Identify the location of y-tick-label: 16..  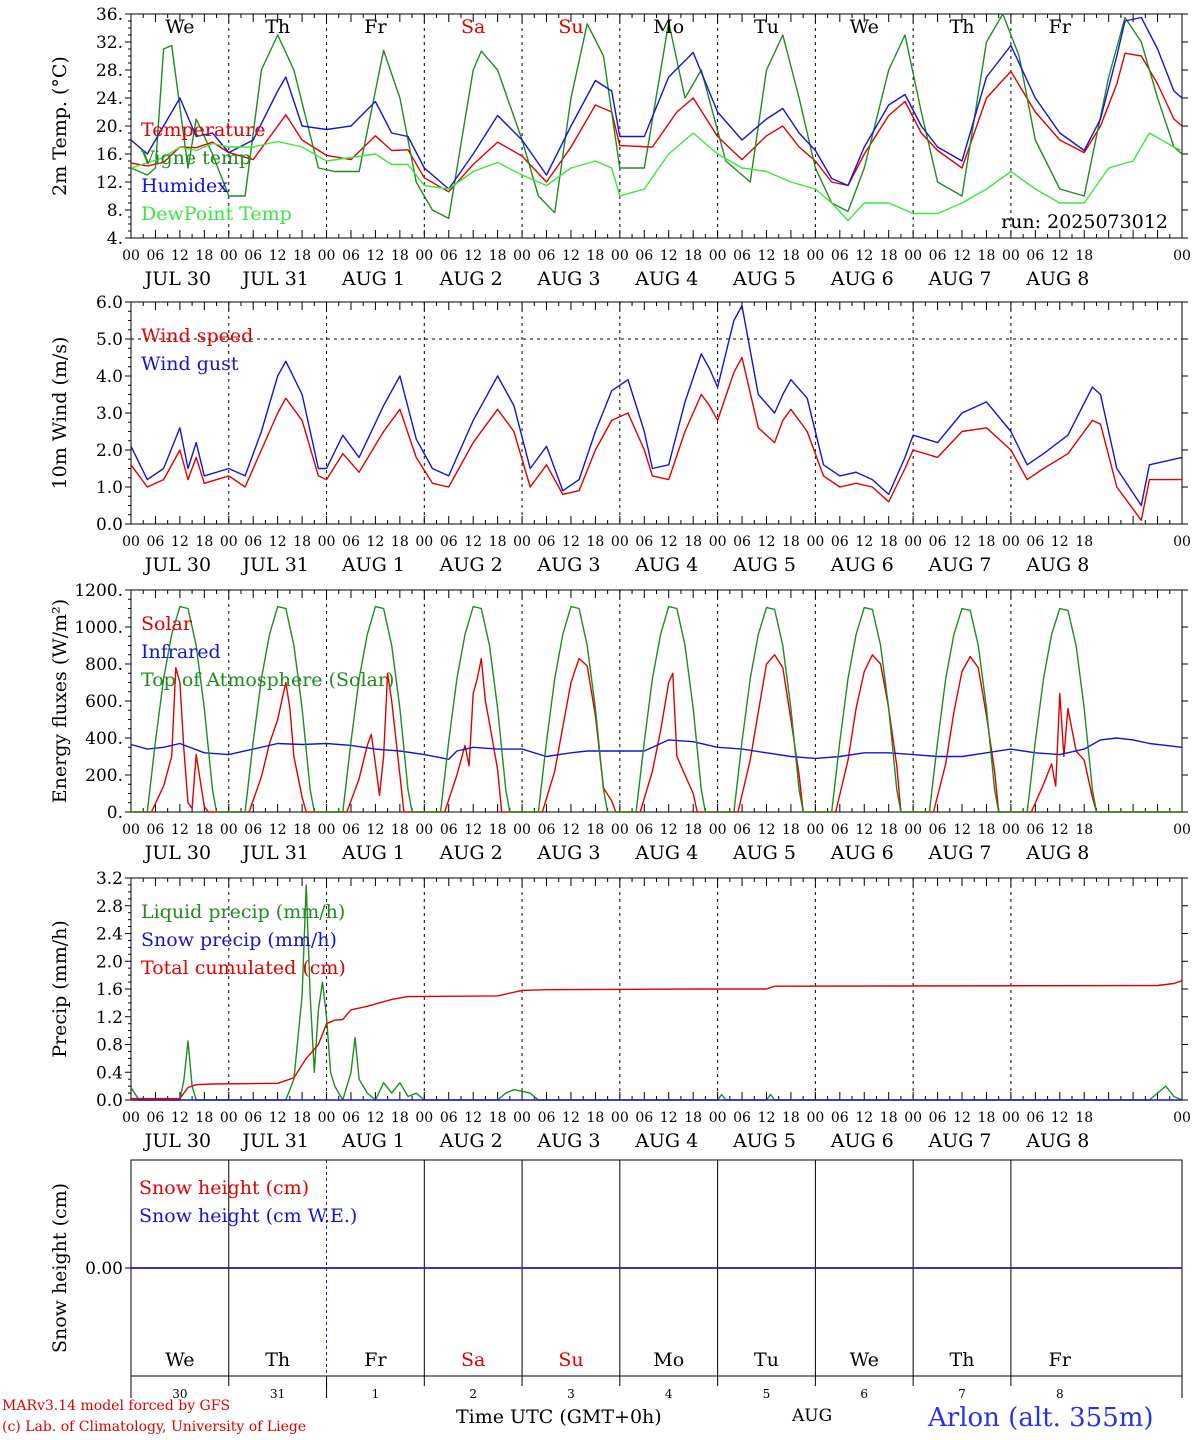
(109, 155).